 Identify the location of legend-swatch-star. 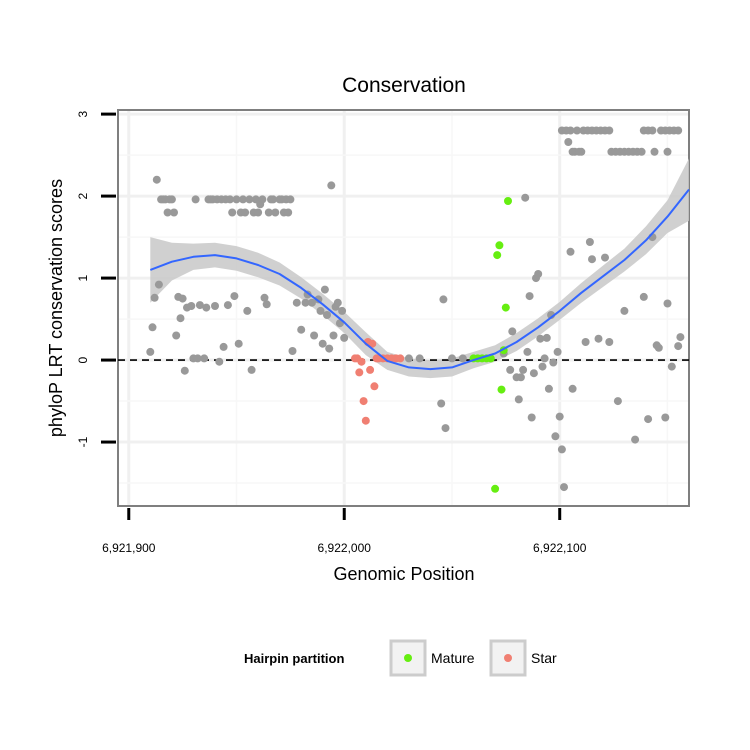
(508, 658).